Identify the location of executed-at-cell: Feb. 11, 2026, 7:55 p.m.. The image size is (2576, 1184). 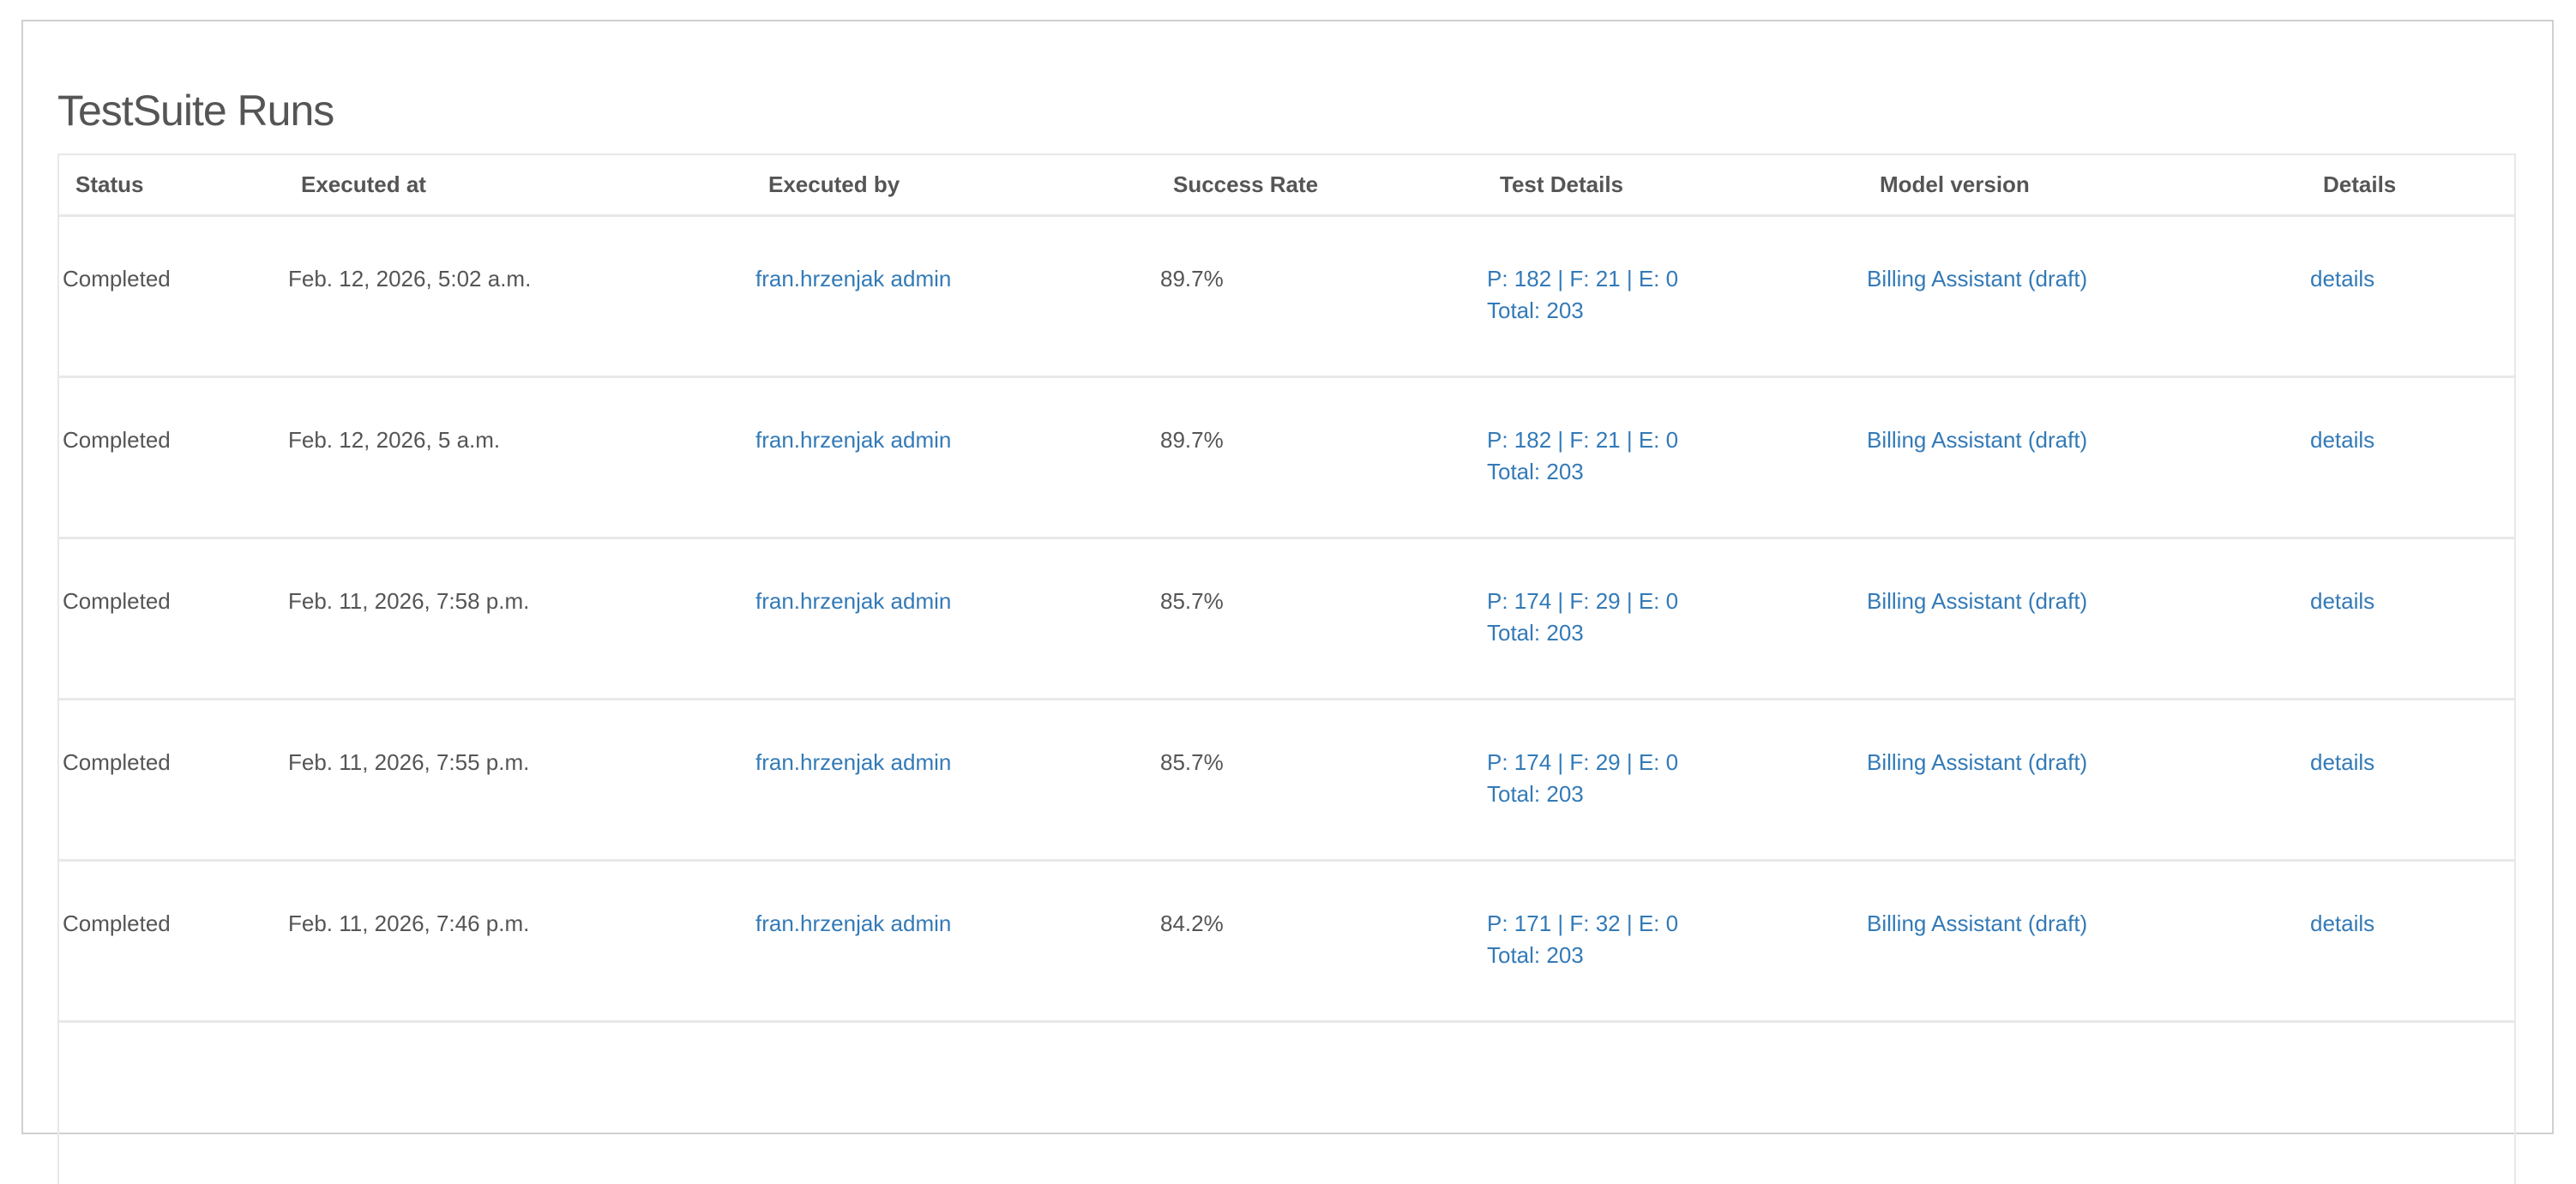
(409, 762).